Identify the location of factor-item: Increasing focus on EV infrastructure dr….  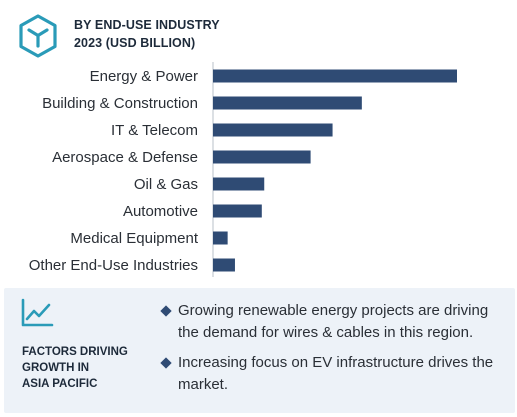
(336, 374).